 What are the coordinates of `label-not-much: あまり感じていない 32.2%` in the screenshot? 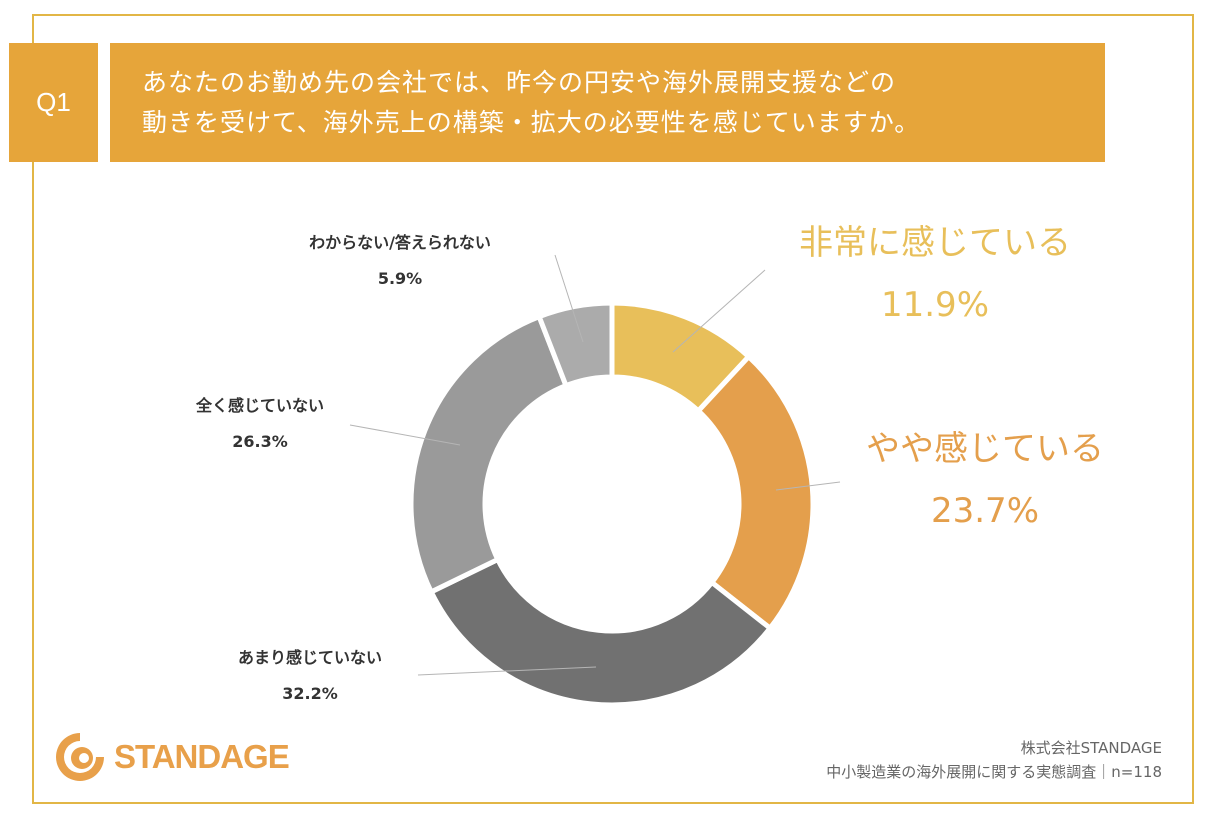 It's located at (310, 676).